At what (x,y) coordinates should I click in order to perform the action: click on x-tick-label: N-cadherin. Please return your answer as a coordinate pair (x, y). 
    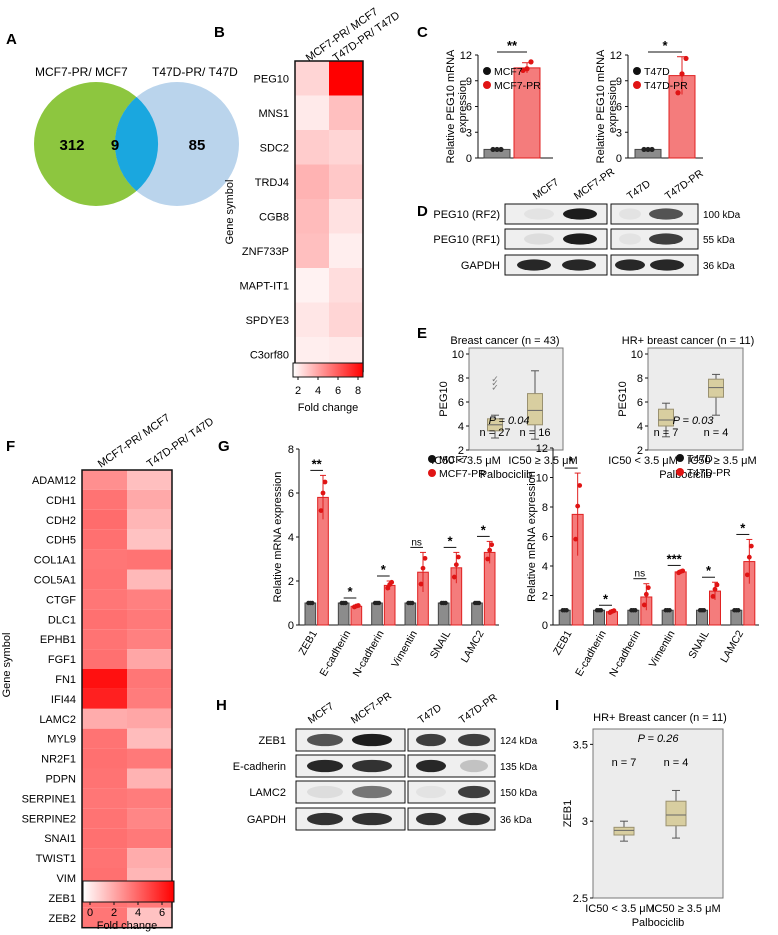
    Looking at the image, I should click on (625, 653).